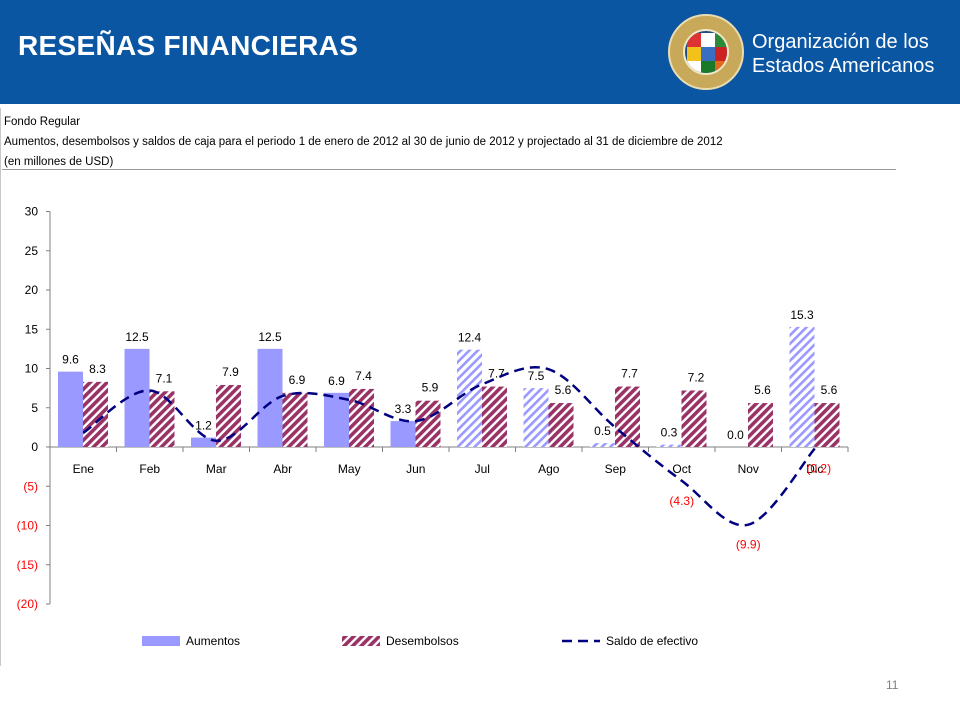 This screenshot has width=960, height=720. What do you see at coordinates (802, 386) in the screenshot?
I see `bar-aumentos-dic` at bounding box center [802, 386].